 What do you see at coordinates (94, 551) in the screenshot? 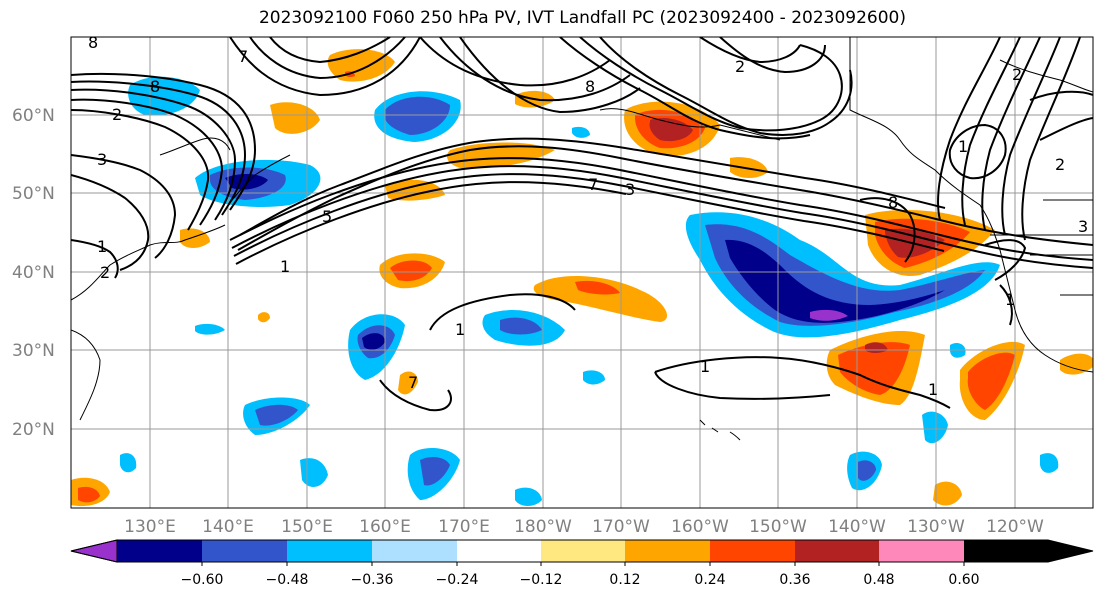
I see `colorbar-low-extension` at bounding box center [94, 551].